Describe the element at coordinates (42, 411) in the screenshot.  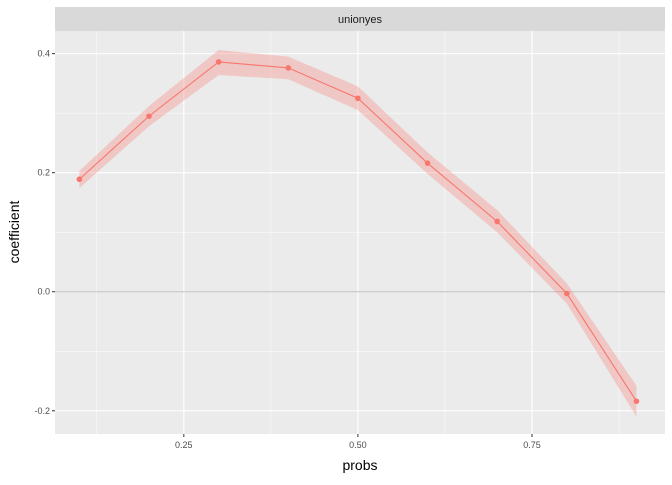
I see `y-tick-label: -0.2` at that location.